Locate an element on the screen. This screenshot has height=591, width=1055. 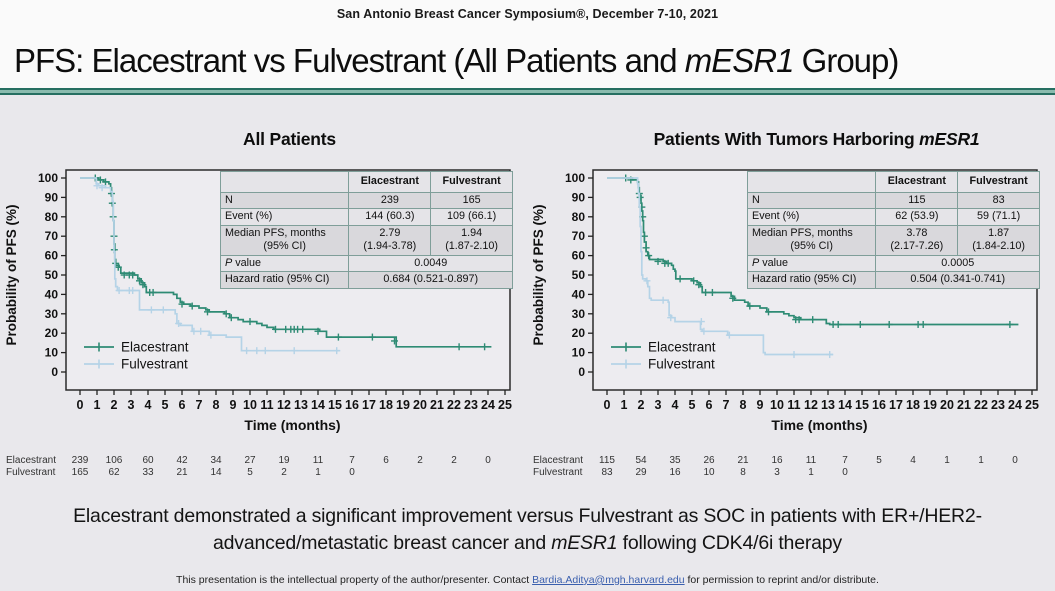
row-label-median: Median PFS, months (95% CI) is located at coordinates (811, 240).